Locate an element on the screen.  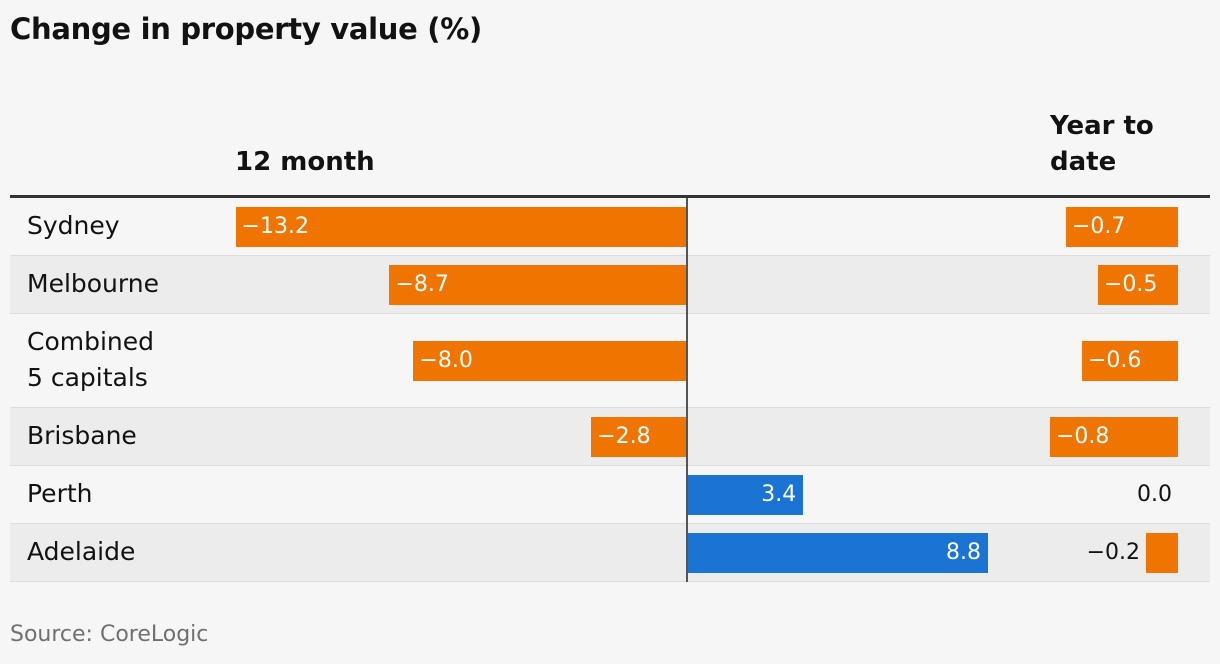
category-label: Combined 5 capitals is located at coordinates (91, 359).